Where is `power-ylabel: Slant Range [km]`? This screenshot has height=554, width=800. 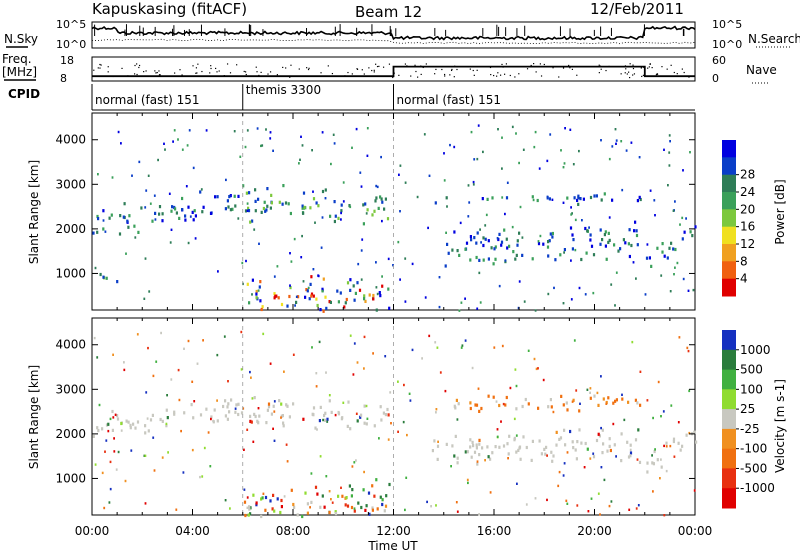
power-ylabel: Slant Range [km] is located at coordinates (34, 212).